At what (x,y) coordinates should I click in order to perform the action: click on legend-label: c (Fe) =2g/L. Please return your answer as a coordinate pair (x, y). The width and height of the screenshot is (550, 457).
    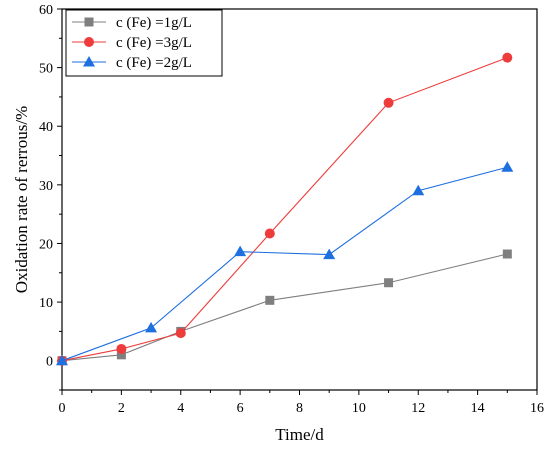
    Looking at the image, I should click on (154, 63).